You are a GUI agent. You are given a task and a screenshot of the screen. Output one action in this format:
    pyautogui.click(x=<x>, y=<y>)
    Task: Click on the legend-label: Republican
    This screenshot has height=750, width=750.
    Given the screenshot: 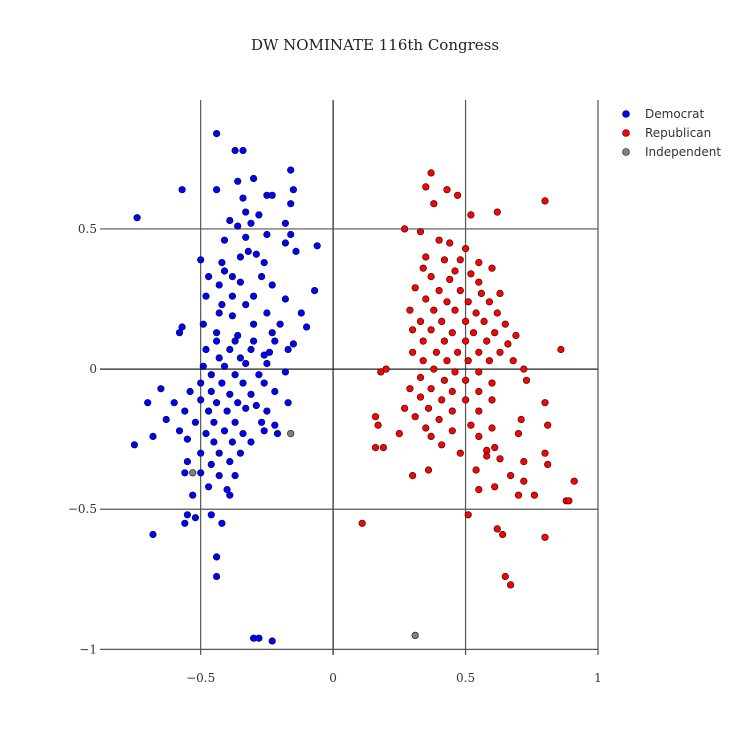 What is the action you would take?
    pyautogui.click(x=678, y=133)
    